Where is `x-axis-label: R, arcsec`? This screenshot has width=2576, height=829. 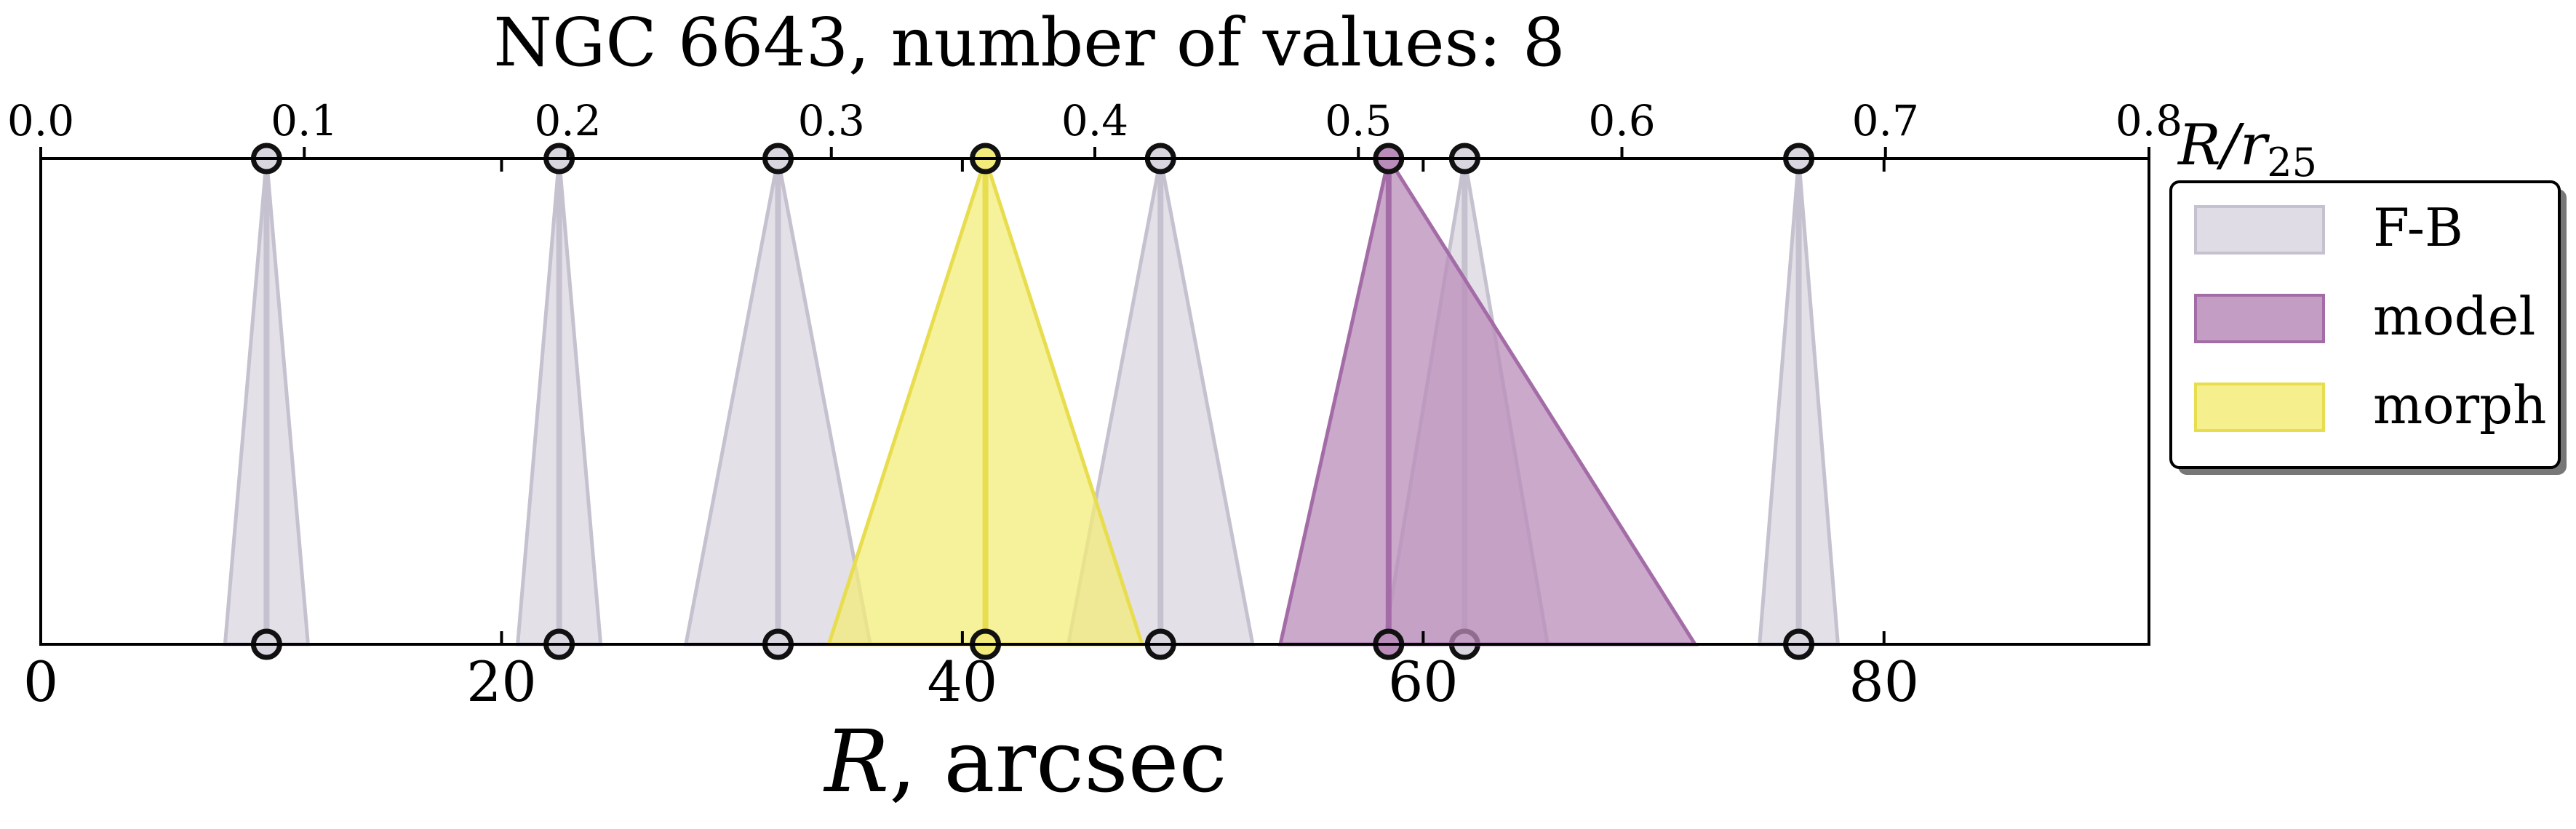
x-axis-label: R, arcsec is located at coordinates (1025, 761).